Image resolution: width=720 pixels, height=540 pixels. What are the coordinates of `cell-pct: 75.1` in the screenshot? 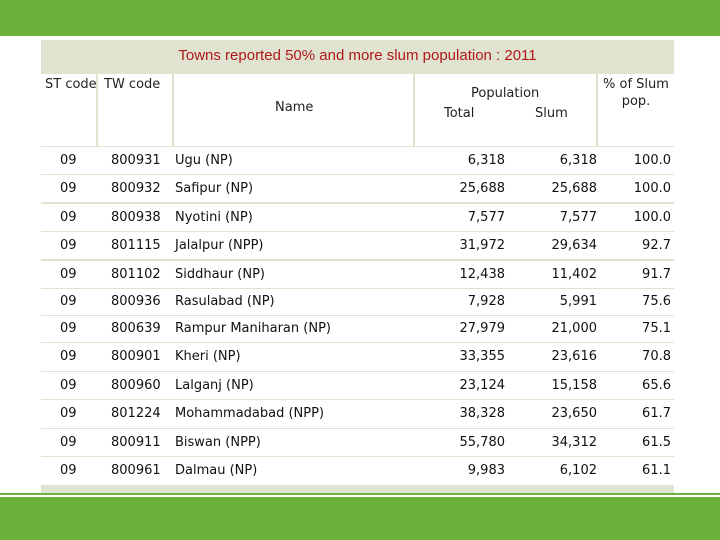 It's located at (656, 328).